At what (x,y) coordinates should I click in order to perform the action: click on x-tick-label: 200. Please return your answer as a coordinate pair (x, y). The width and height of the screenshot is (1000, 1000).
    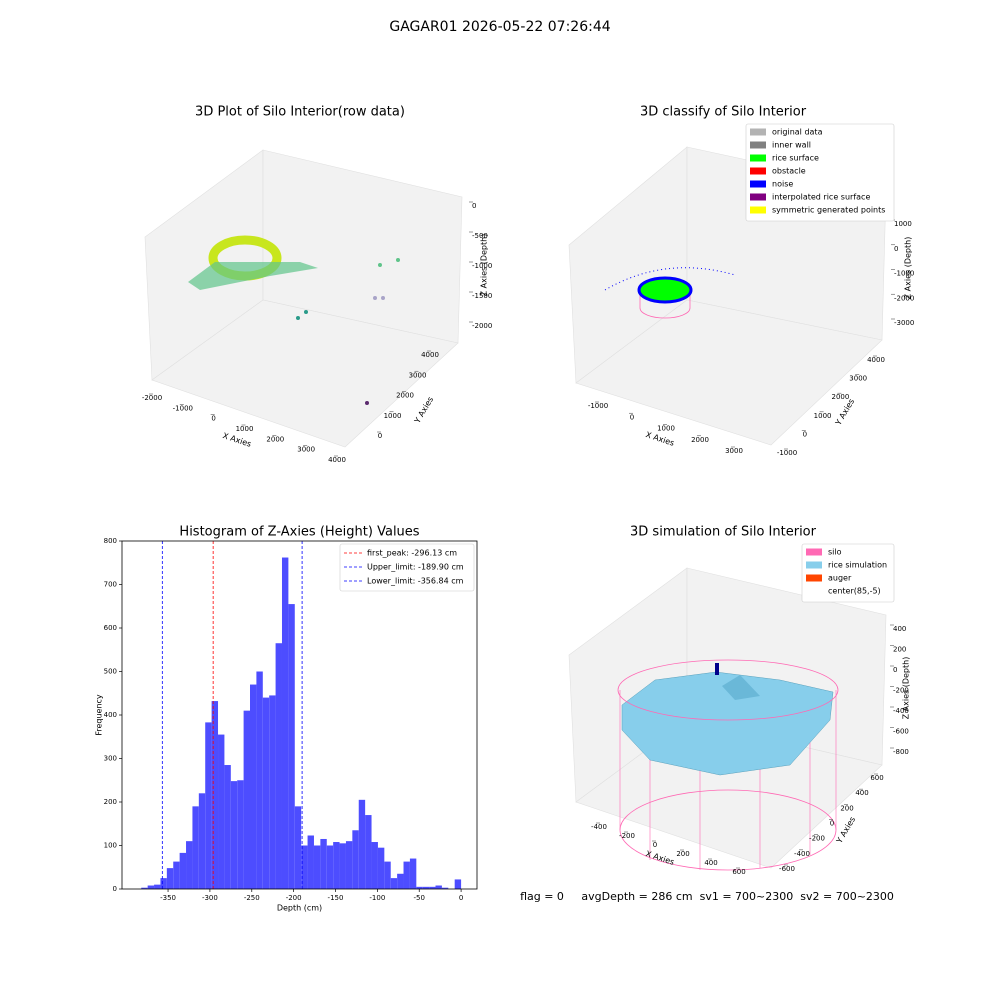
    Looking at the image, I should click on (682, 854).